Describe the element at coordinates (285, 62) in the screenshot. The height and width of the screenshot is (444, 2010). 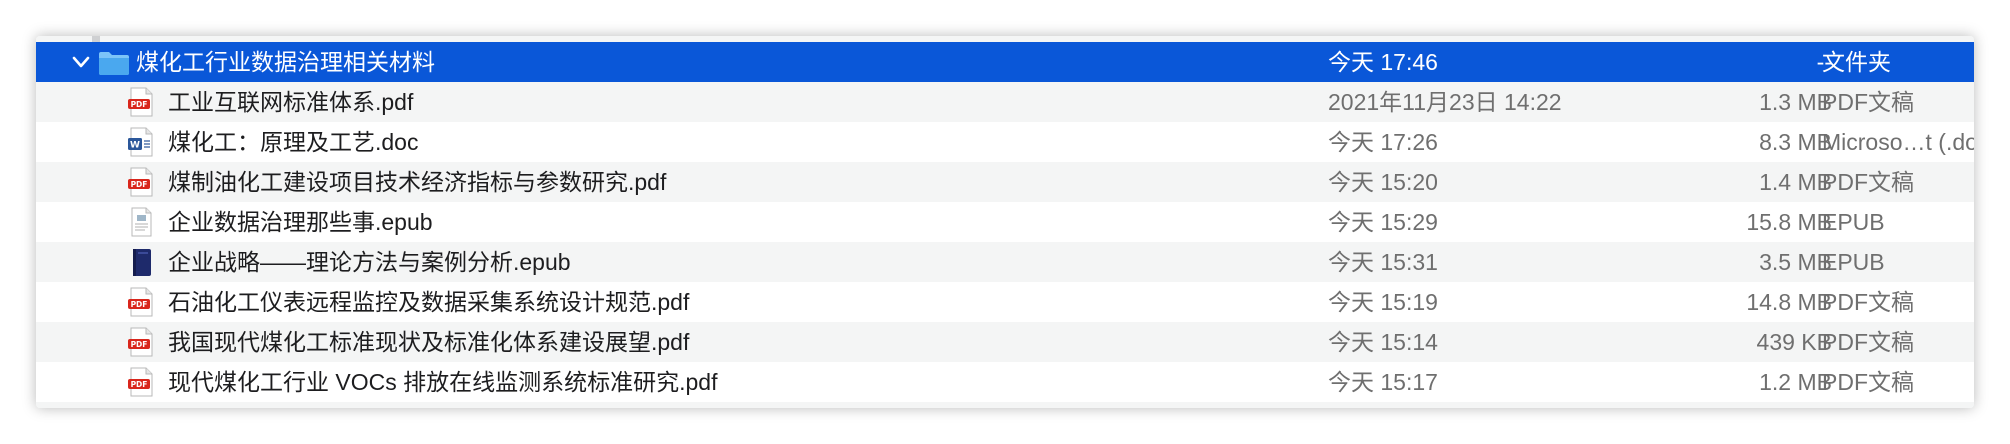
I see `folder-name: 煤化工行业数据治理相关材料` at that location.